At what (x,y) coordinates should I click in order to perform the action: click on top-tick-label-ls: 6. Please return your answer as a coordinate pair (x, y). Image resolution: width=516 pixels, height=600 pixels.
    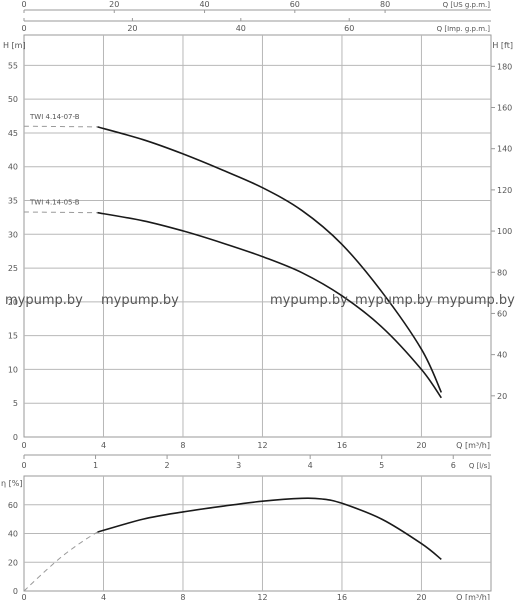
    Looking at the image, I should click on (453, 465).